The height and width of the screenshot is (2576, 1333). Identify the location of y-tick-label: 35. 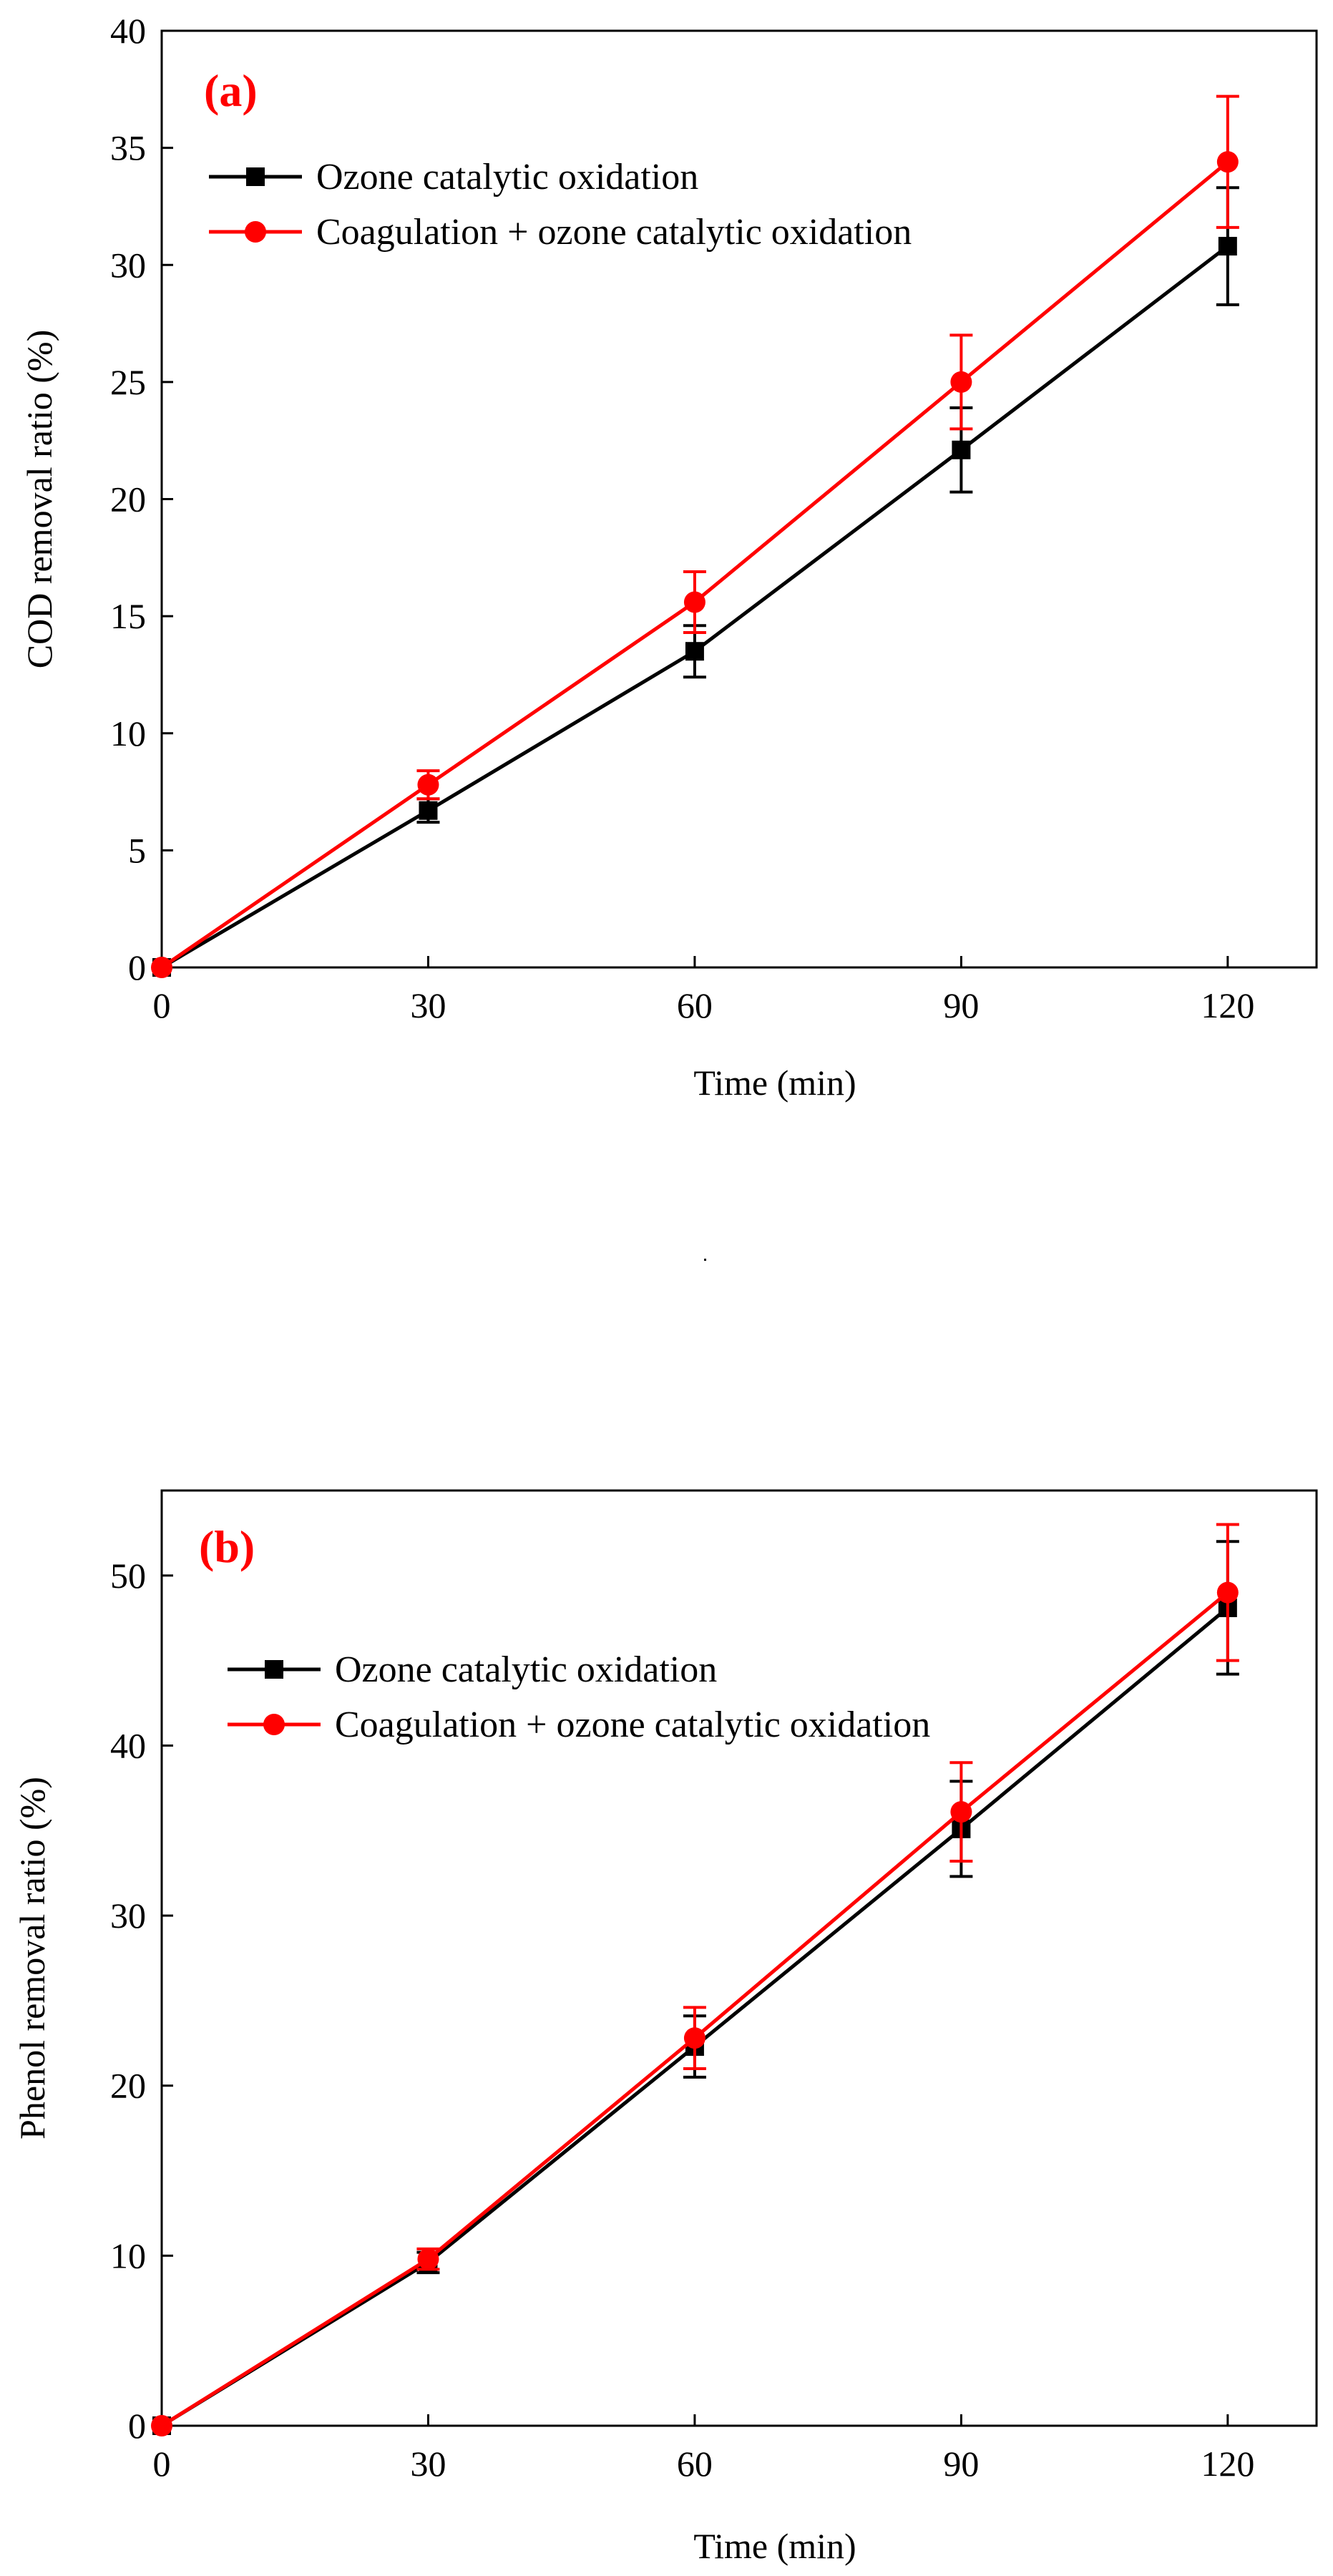
(128, 148).